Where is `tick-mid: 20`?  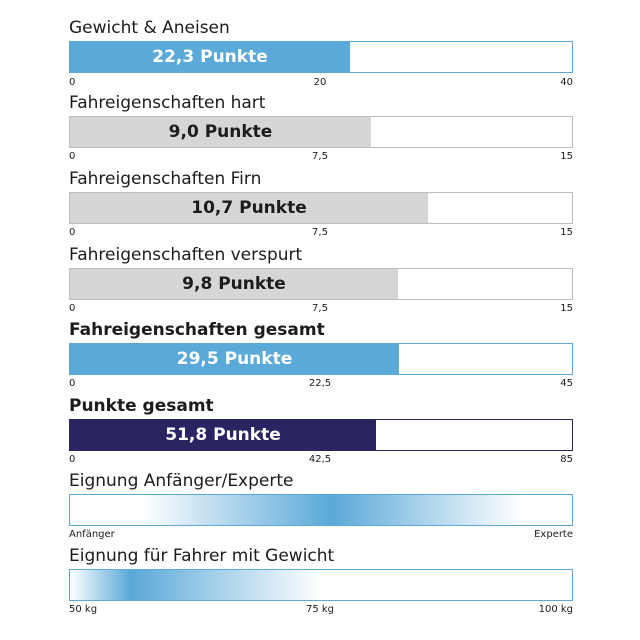 tick-mid: 20 is located at coordinates (320, 82).